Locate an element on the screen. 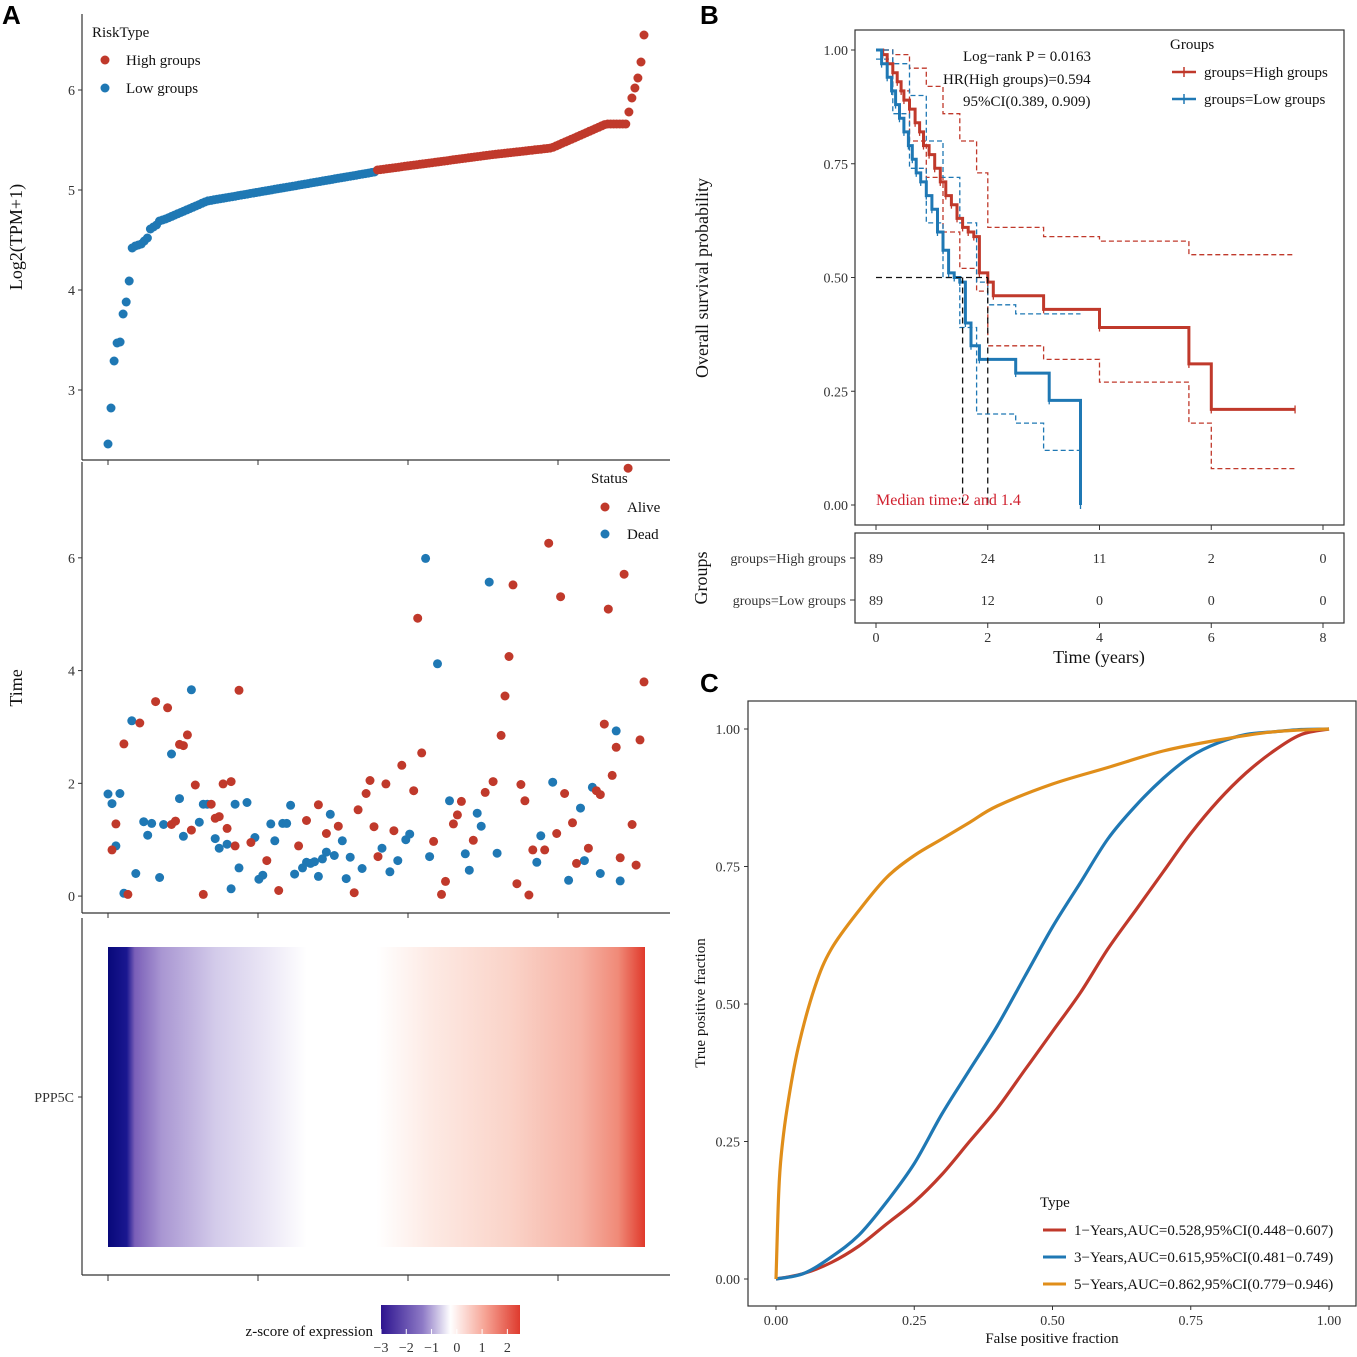 Image resolution: width=1357 pixels, height=1357 pixels. km-x-tick-label: 6 is located at coordinates (1211, 638).